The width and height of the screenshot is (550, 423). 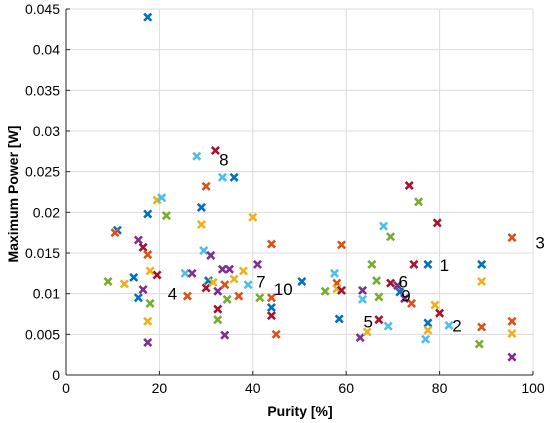 What do you see at coordinates (160, 388) in the screenshot?
I see `x-tick-label: 20` at bounding box center [160, 388].